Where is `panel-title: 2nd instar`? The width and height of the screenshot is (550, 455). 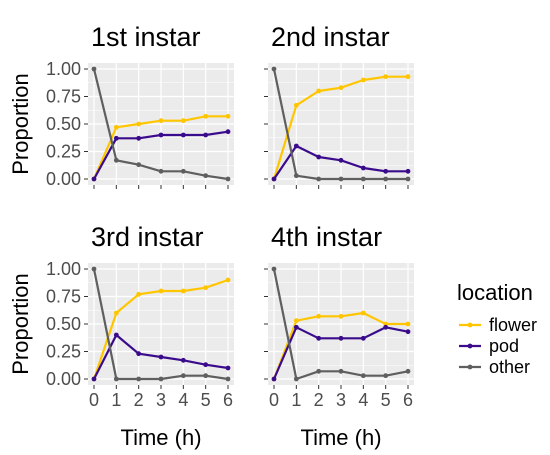
panel-title: 2nd instar is located at coordinates (330, 37).